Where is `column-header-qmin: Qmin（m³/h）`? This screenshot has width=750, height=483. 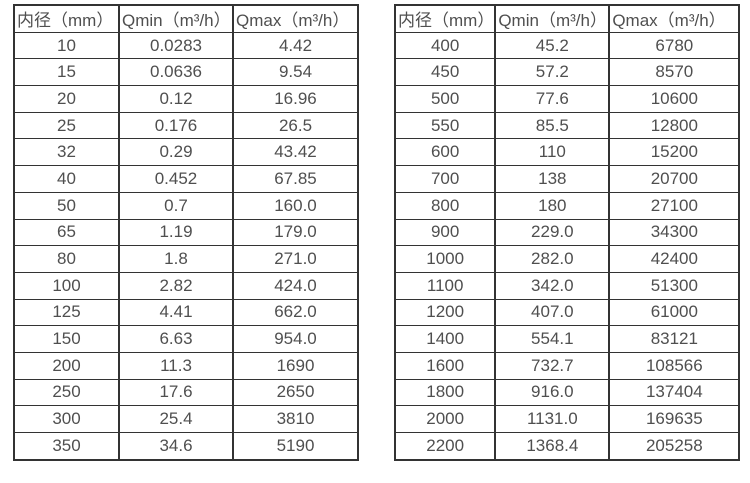 column-header-qmin: Qmin（m³/h） is located at coordinates (552, 18).